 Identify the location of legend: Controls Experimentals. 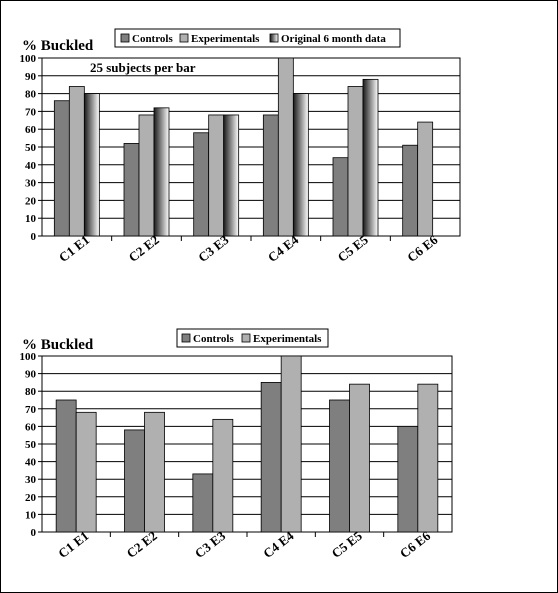
(252, 338).